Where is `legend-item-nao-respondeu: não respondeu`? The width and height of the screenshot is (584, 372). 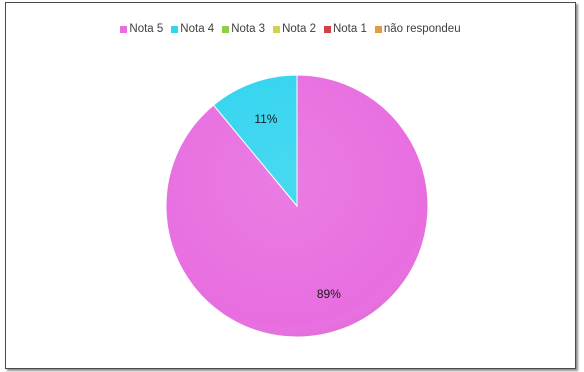
legend-item-nao-respondeu: não respondeu is located at coordinates (417, 29).